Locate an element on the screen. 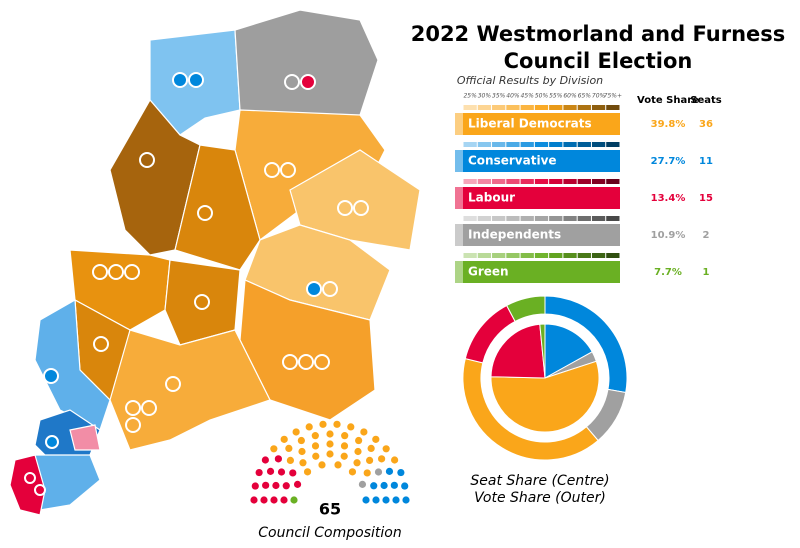 The width and height of the screenshot is (800, 548). scale-label: 30% is located at coordinates (485, 96).